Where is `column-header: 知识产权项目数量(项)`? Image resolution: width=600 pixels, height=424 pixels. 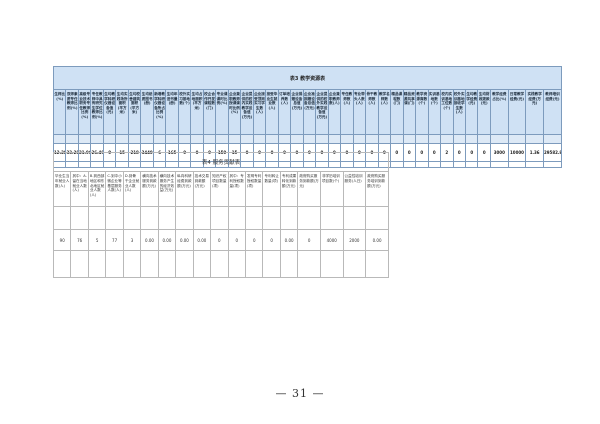
column-header: 知识产权项目数量(项) is located at coordinates (219, 189).